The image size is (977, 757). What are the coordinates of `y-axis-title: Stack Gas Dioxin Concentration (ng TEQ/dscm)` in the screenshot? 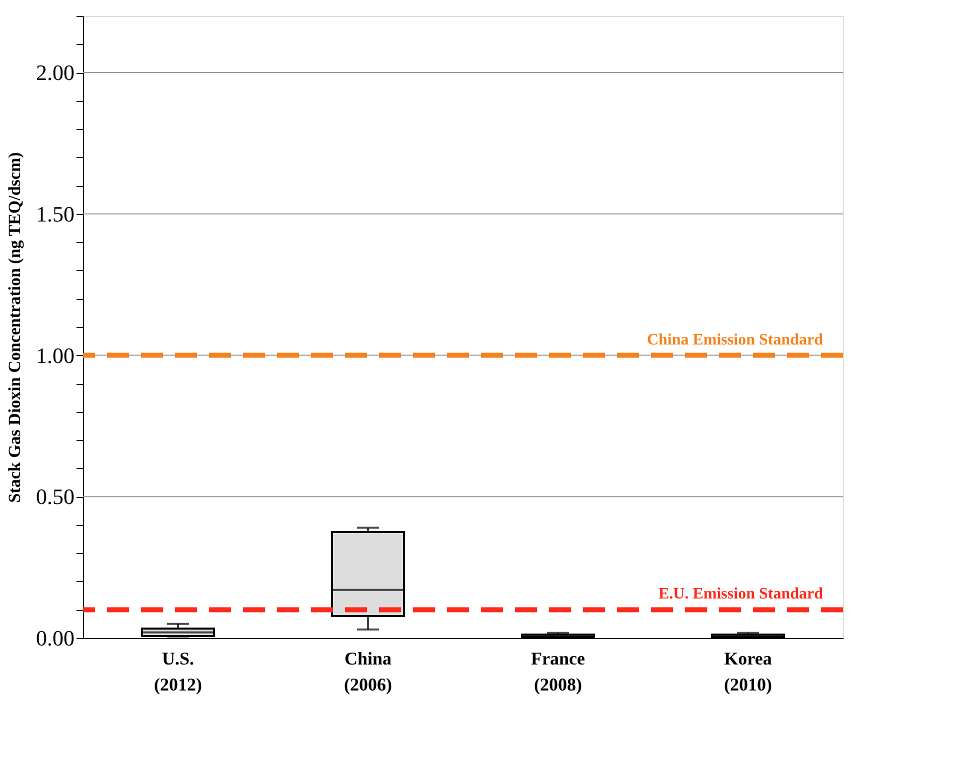 It's located at (14, 327).